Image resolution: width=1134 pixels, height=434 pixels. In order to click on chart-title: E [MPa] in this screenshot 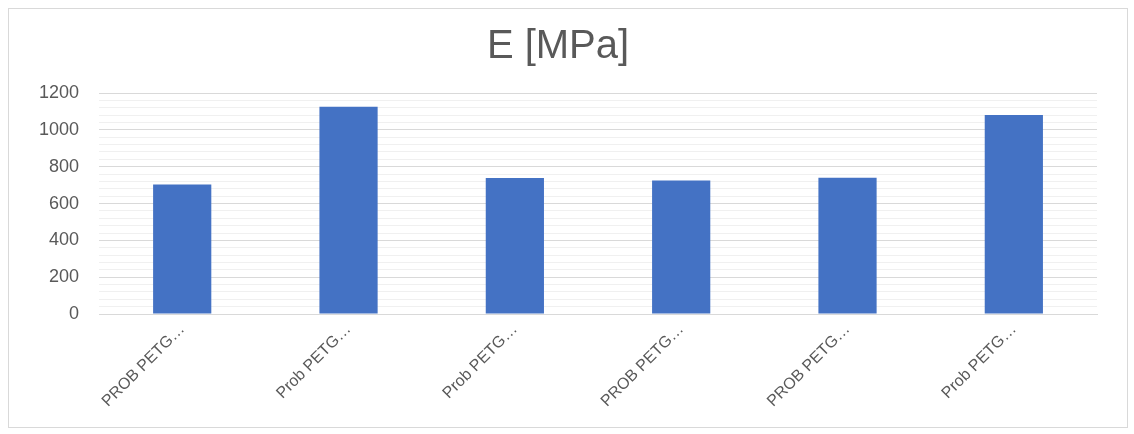, I will do `click(558, 44)`.